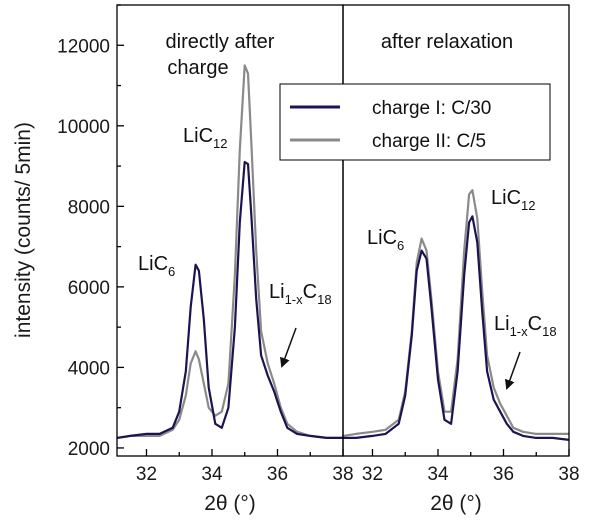 The height and width of the screenshot is (531, 600). I want to click on legend: charge I: C/30 charge II: C/5, so click(415, 122).